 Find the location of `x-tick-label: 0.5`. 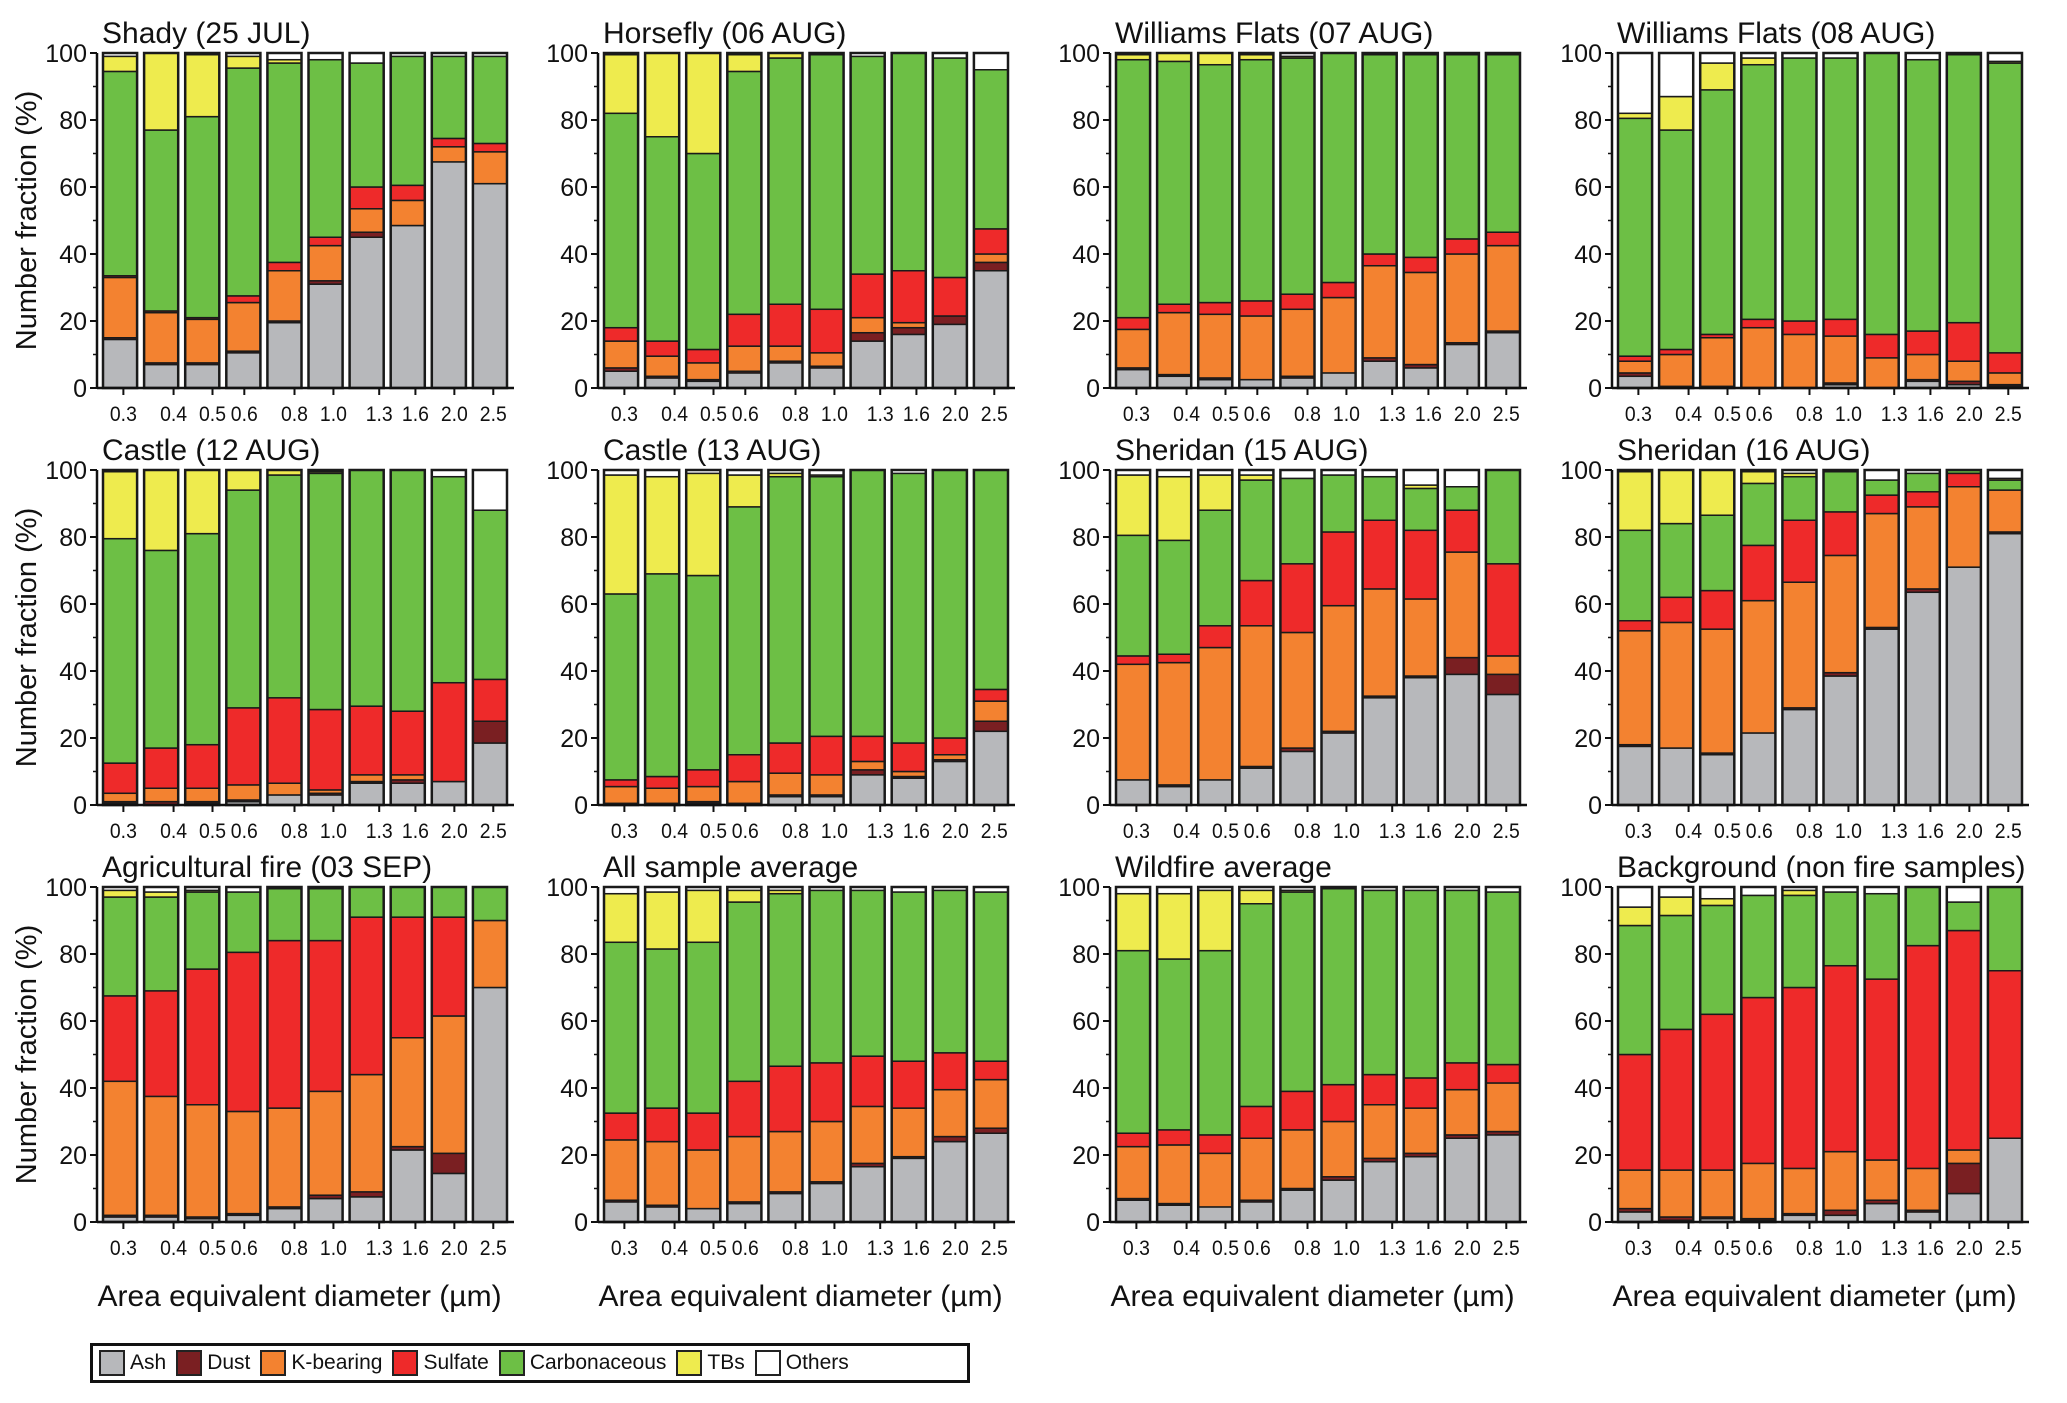

x-tick-label: 0.5 is located at coordinates (212, 831).